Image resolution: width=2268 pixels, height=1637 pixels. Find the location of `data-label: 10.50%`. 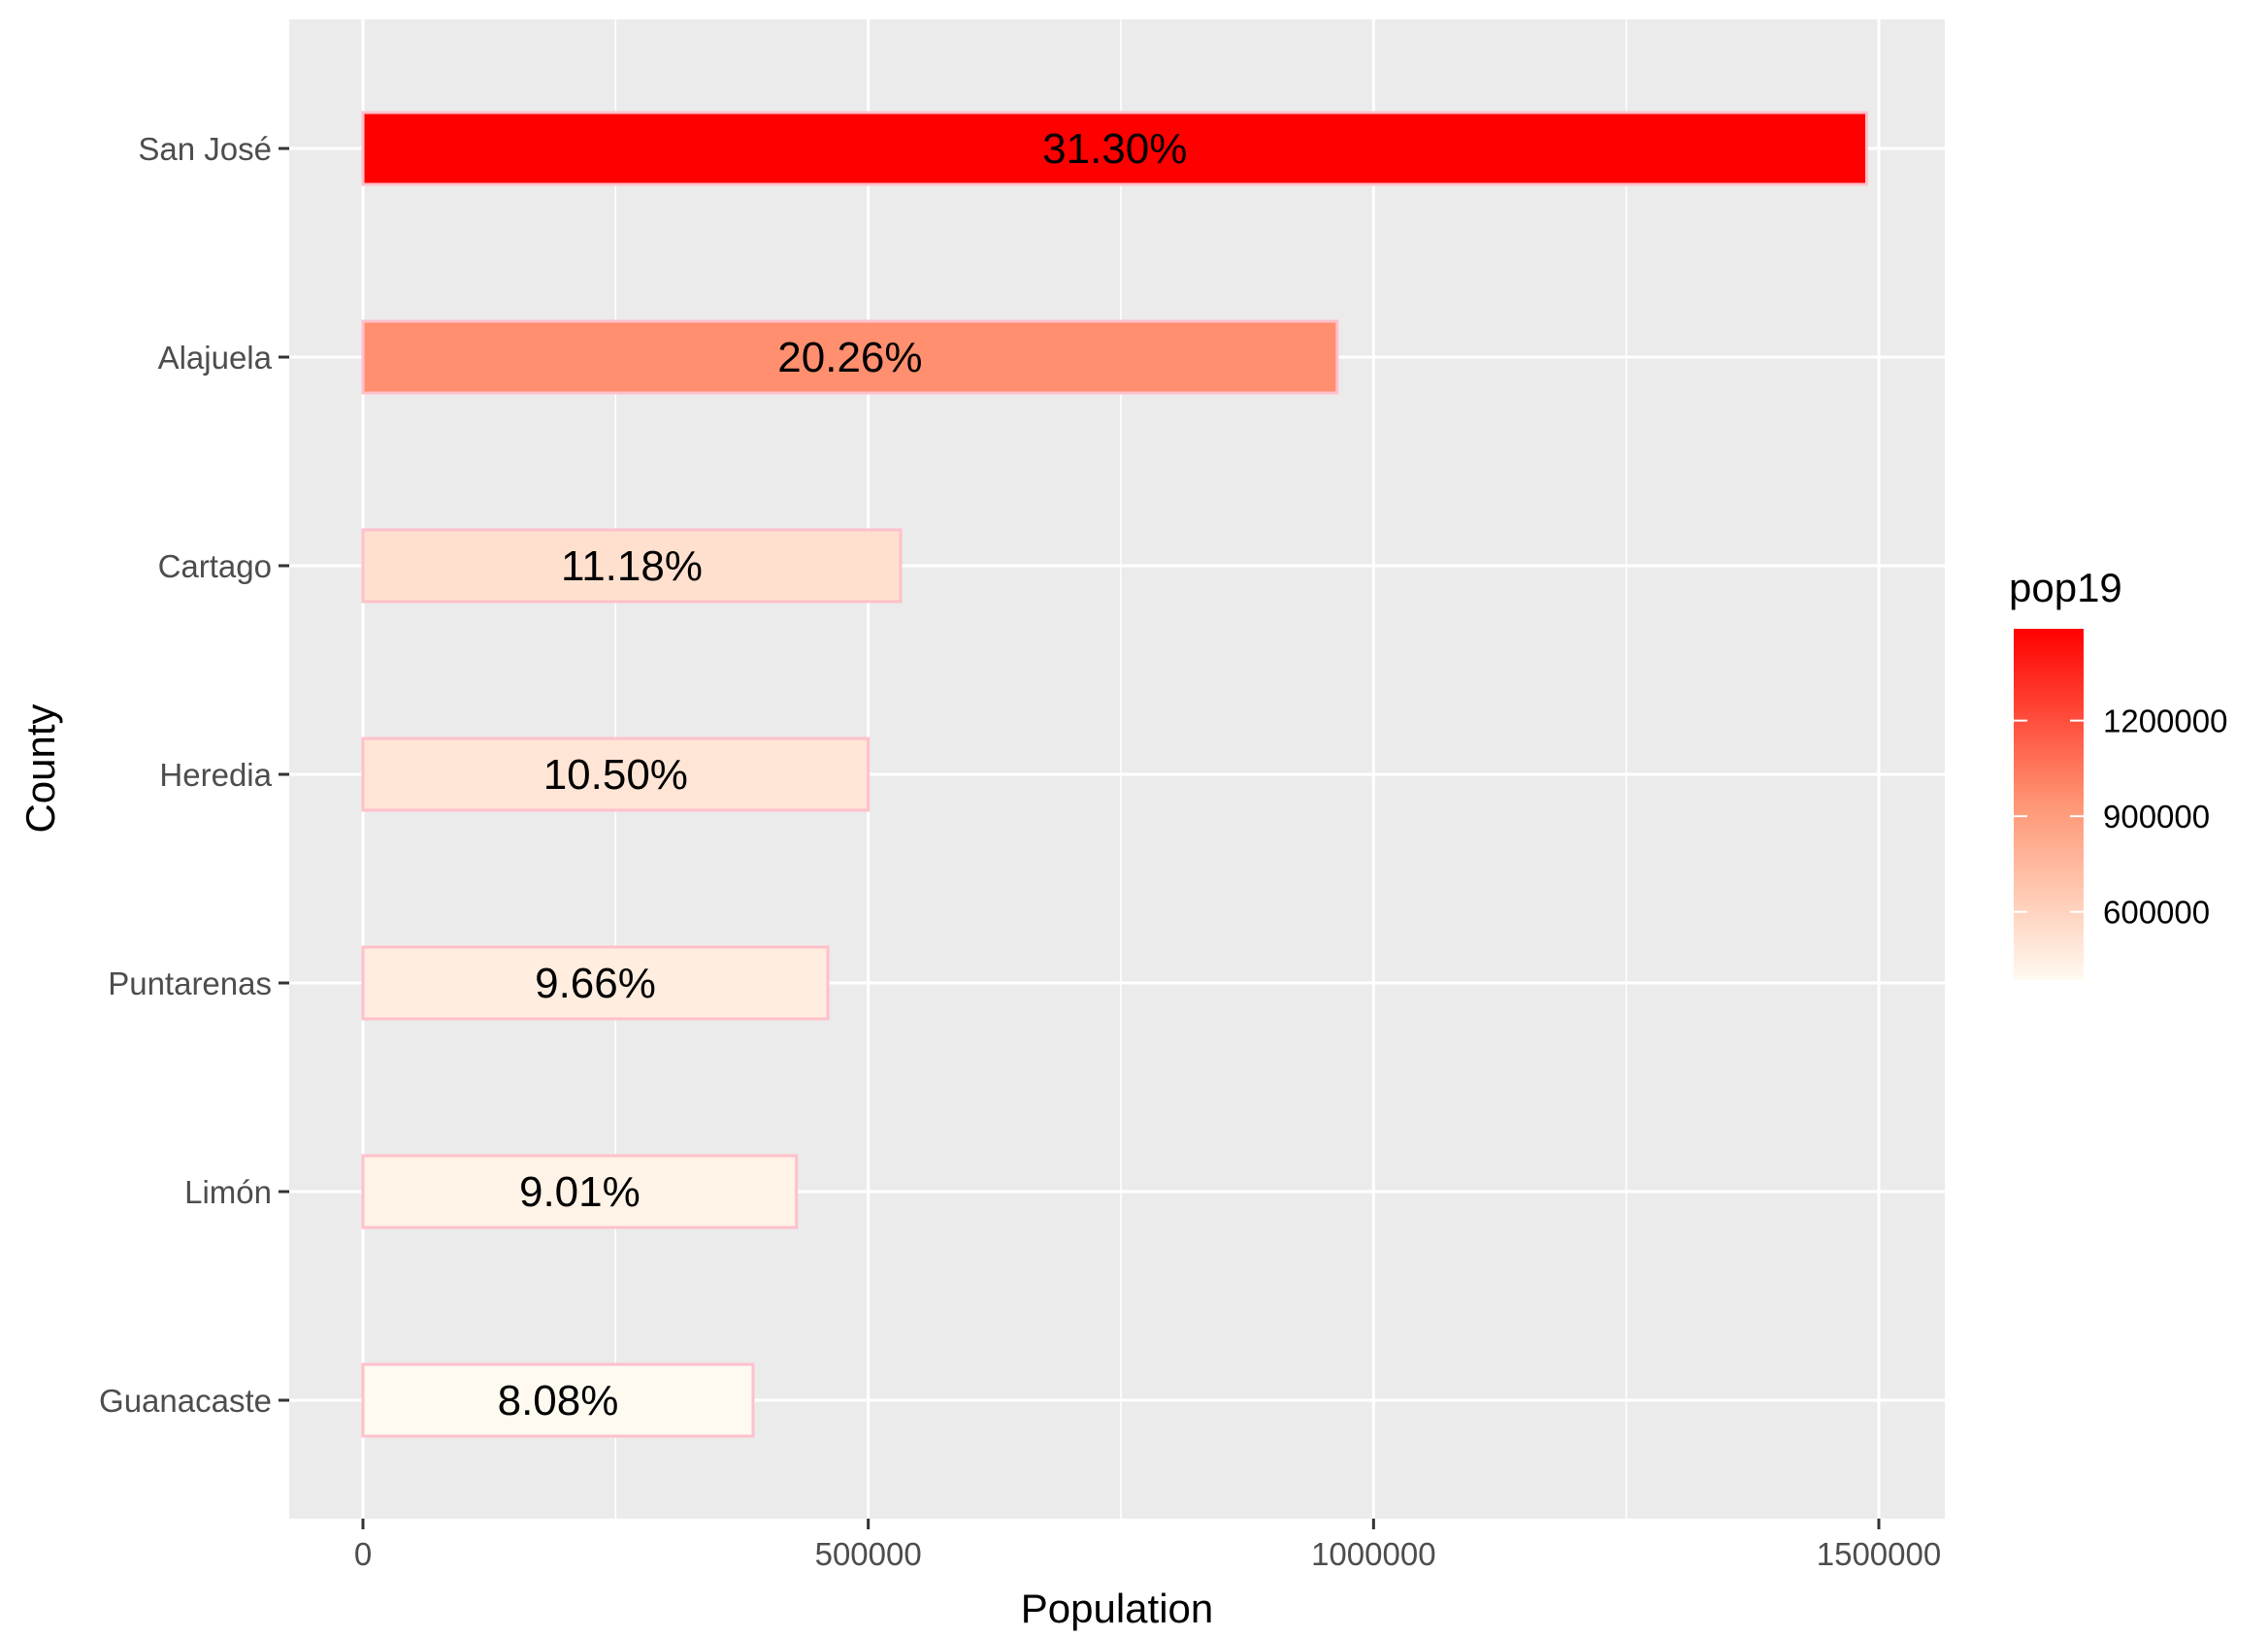

data-label: 10.50% is located at coordinates (615, 775).